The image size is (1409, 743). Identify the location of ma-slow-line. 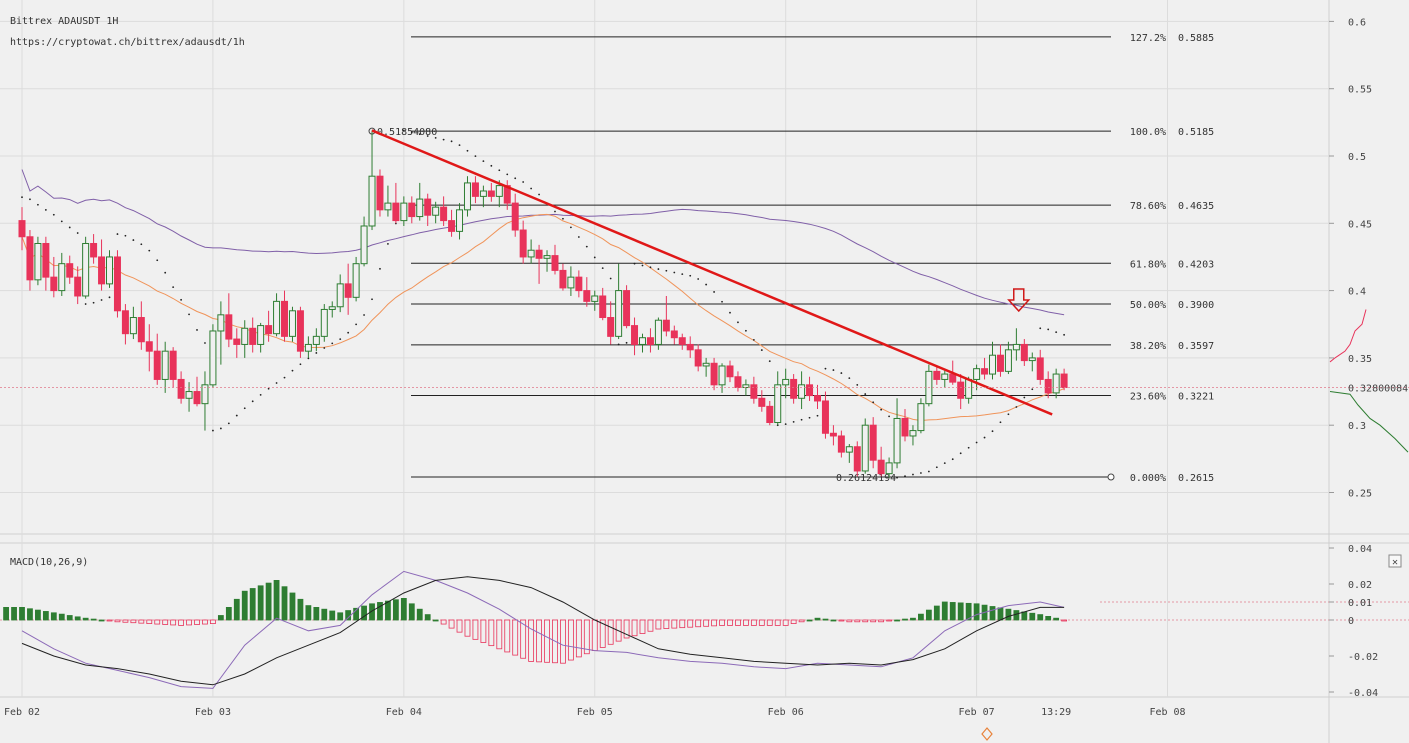
(543, 242).